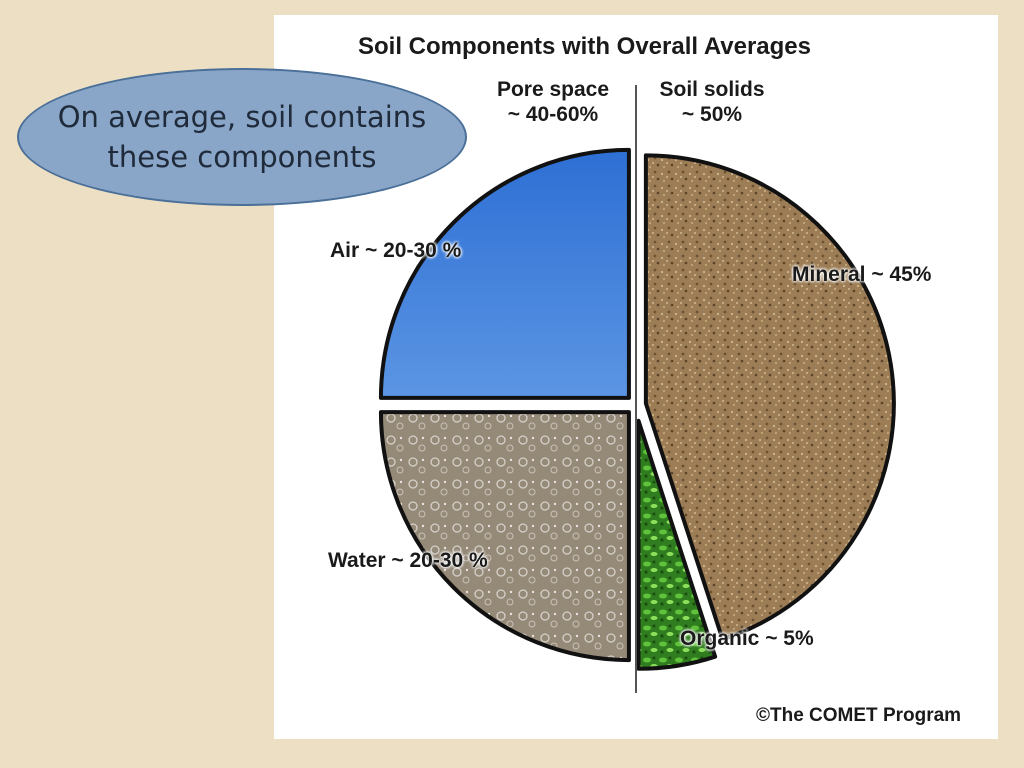  What do you see at coordinates (712, 89) in the screenshot?
I see `soil-solids-name: Soil solids` at bounding box center [712, 89].